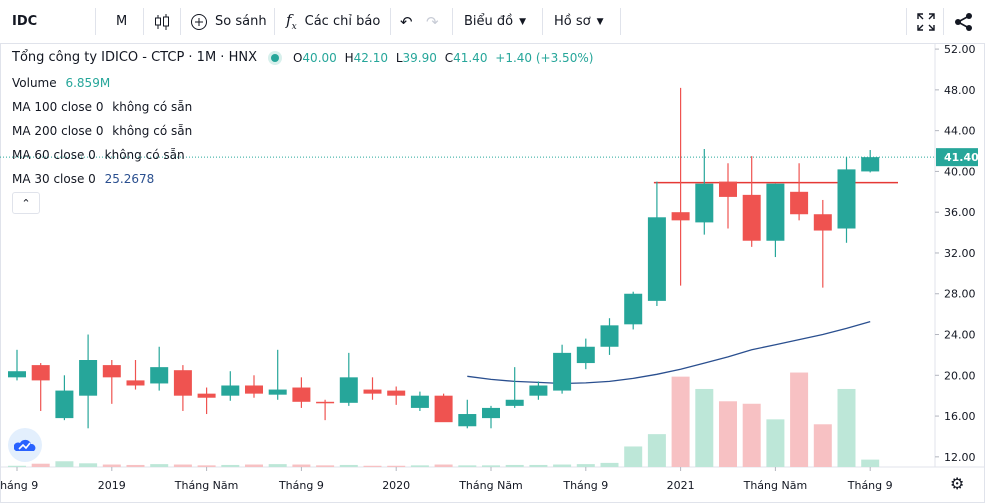 The width and height of the screenshot is (985, 503). Describe the element at coordinates (419, 57) in the screenshot. I see `low-value: 39.90` at that location.